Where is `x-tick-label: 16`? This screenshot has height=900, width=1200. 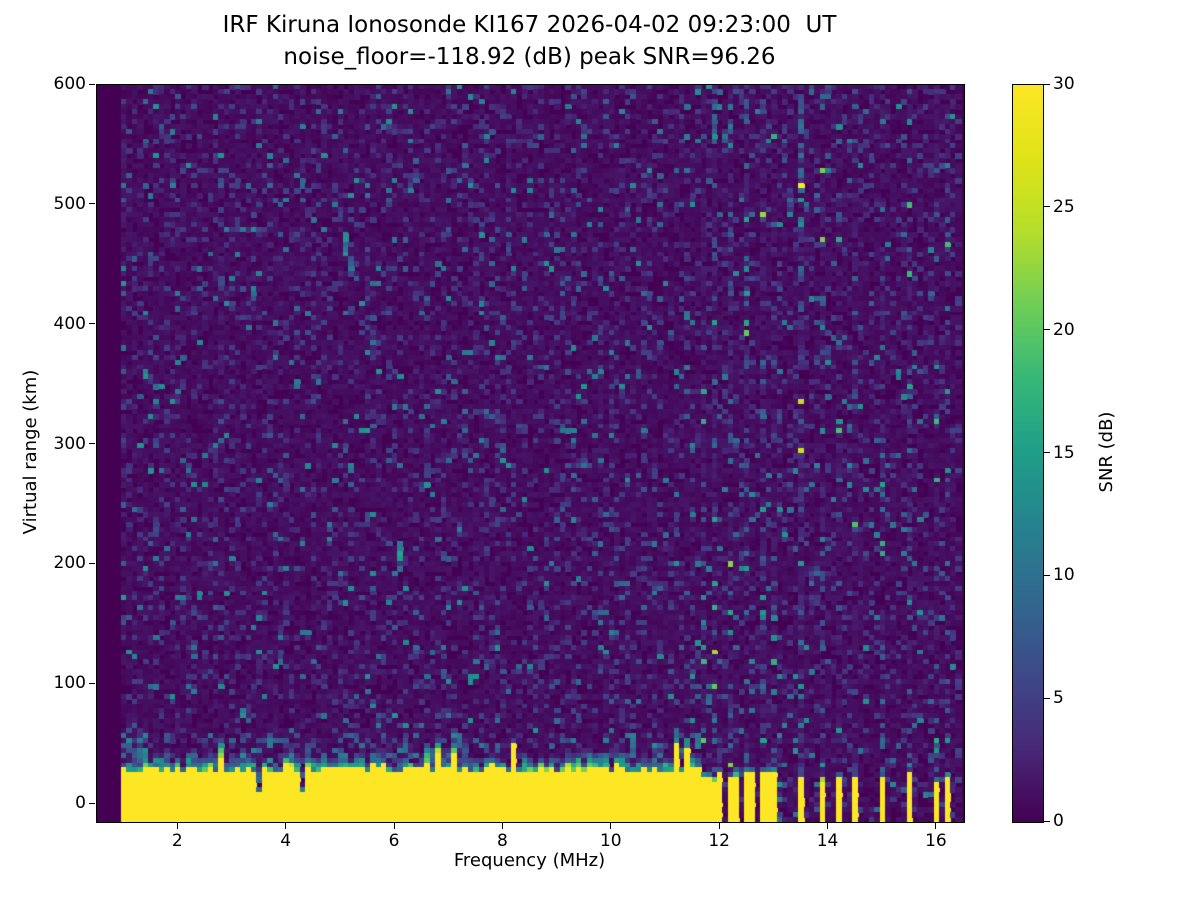 x-tick-label: 16 is located at coordinates (936, 841).